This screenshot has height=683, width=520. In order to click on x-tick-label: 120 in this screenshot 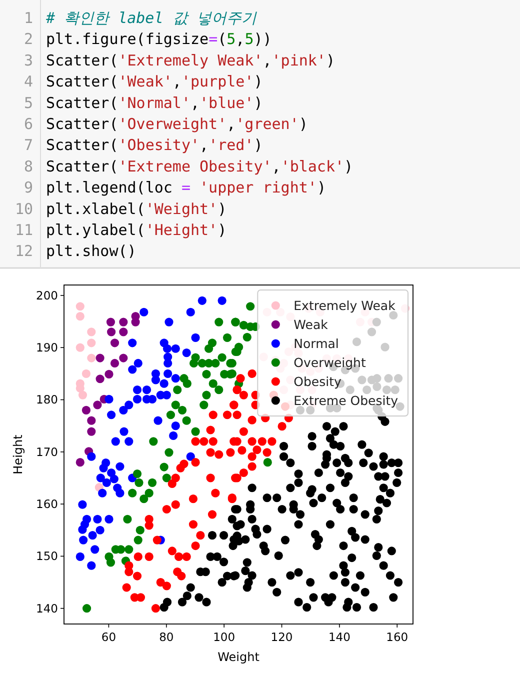, I will do `click(281, 637)`.